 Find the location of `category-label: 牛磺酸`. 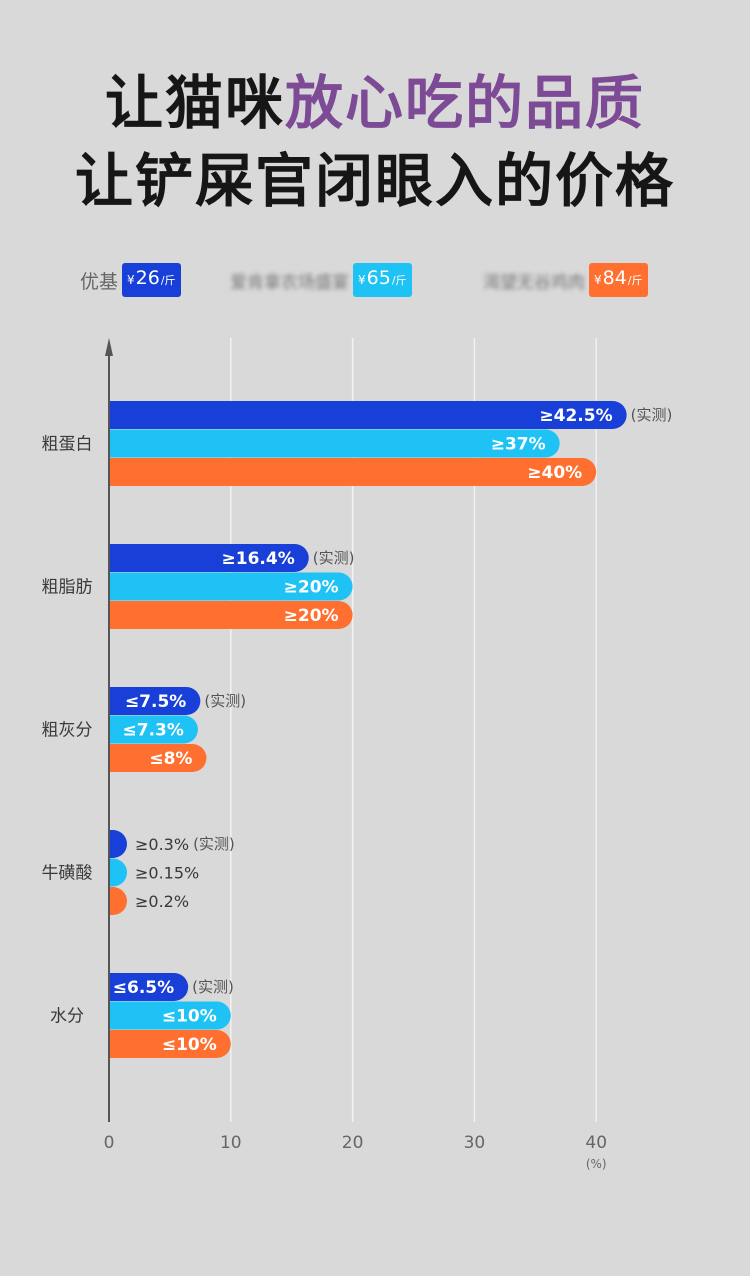

category-label: 牛磺酸 is located at coordinates (67, 874).